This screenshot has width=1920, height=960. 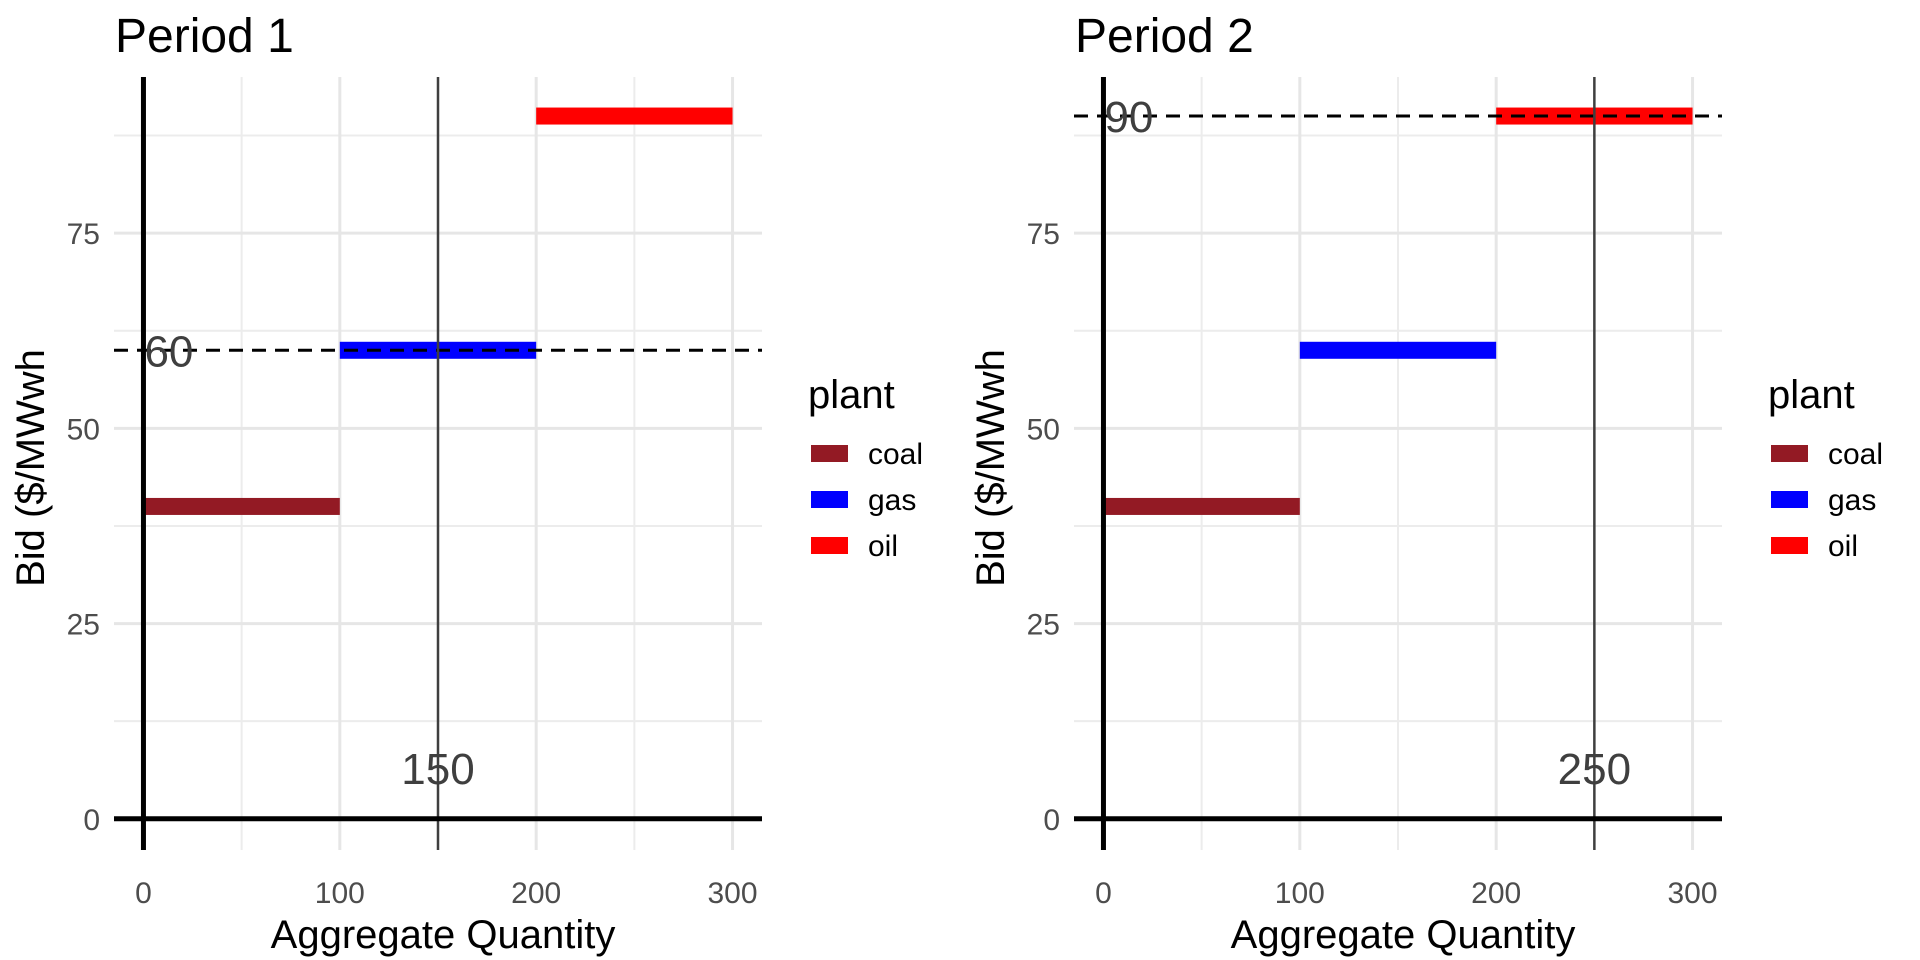 What do you see at coordinates (204, 36) in the screenshot?
I see `panel-title: Period 1` at bounding box center [204, 36].